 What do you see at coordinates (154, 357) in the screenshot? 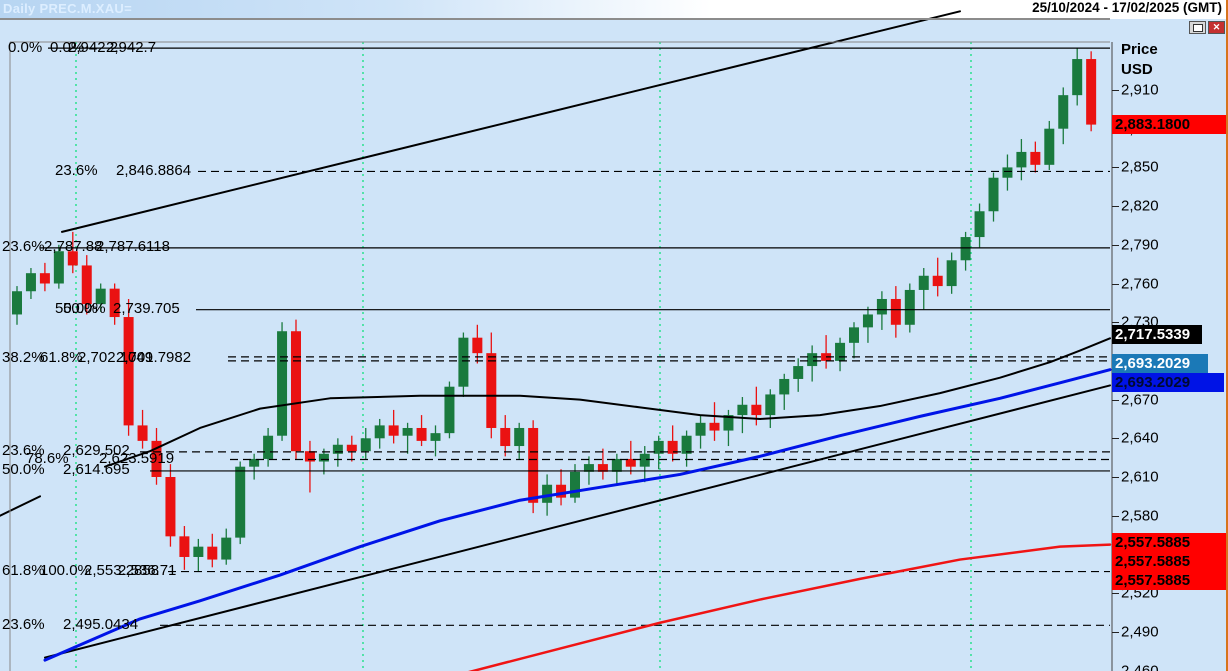
I see `fibonacci-level-label: 2,701.7982` at bounding box center [154, 357].